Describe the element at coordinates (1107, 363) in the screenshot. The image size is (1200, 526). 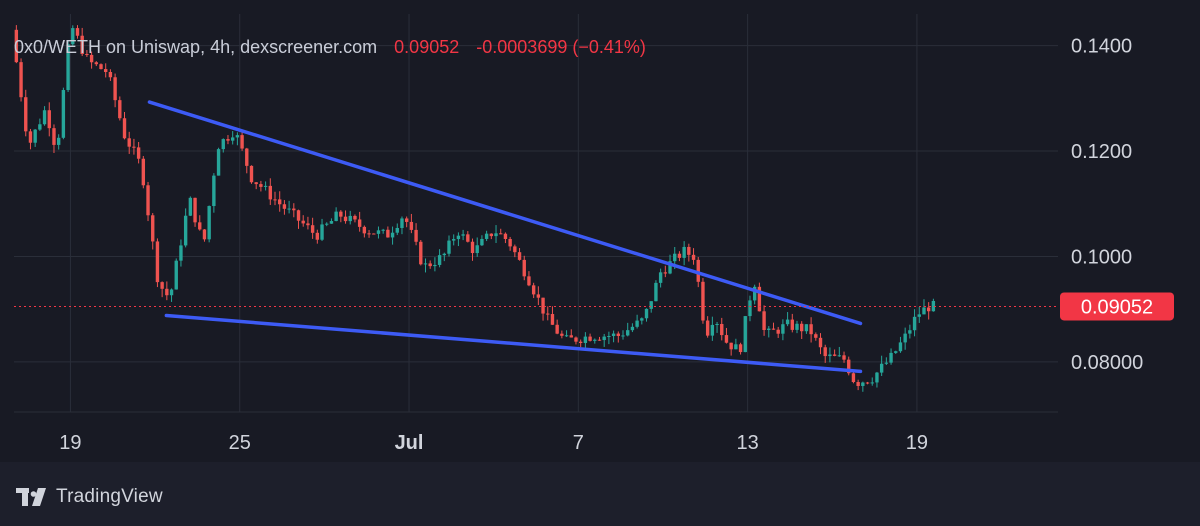
I see `y-tick-label: 0.08000` at that location.